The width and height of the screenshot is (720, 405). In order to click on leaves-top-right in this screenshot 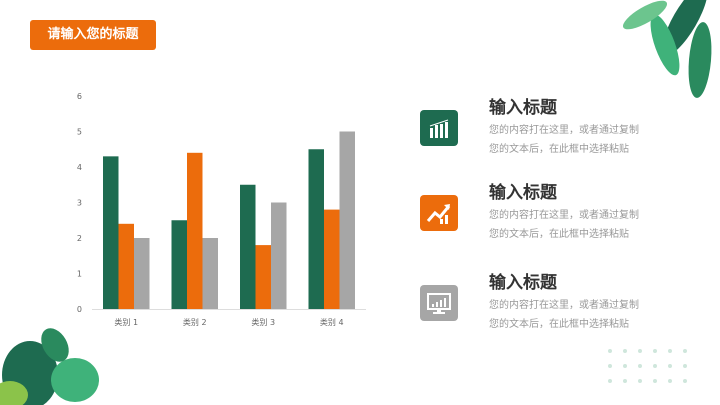, I will do `click(667, 49)`.